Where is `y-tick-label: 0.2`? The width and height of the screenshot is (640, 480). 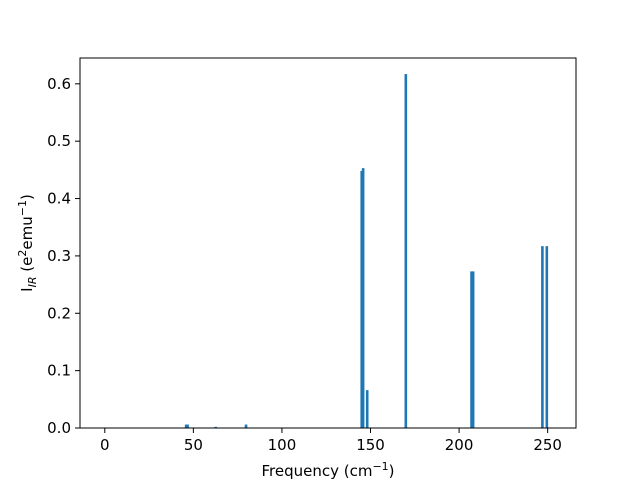
y-tick-label: 0.2 is located at coordinates (59, 313).